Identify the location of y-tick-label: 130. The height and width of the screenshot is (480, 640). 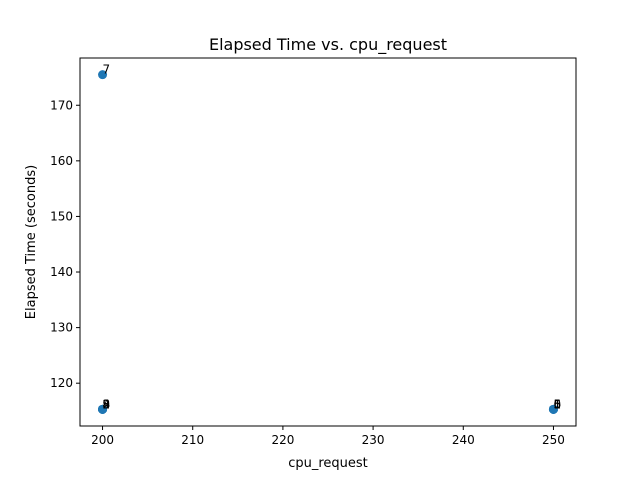
(61, 328).